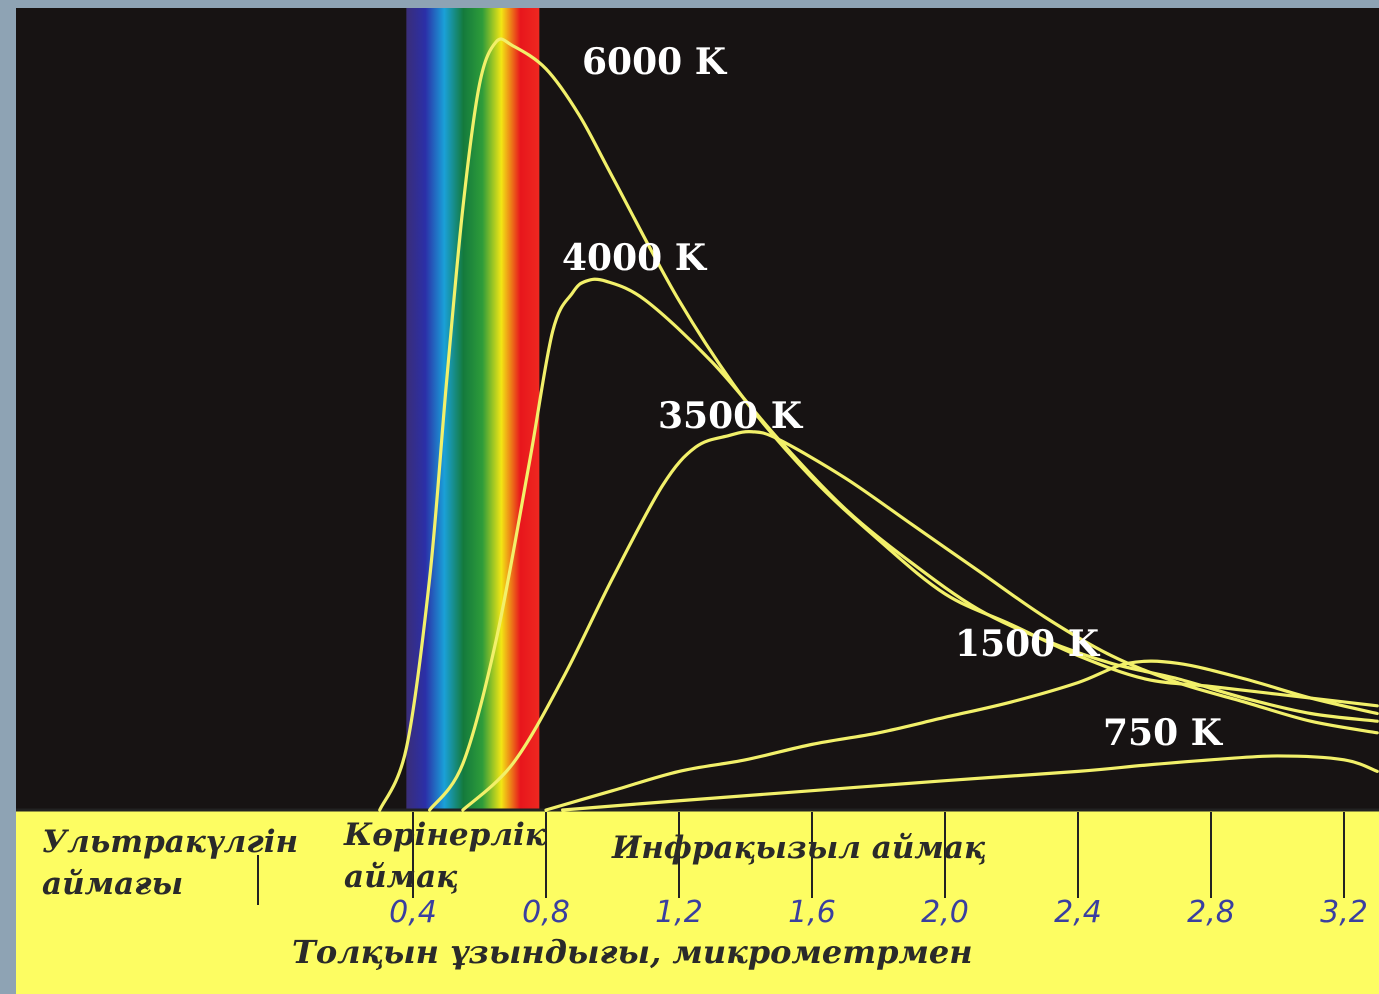 The width and height of the screenshot is (1379, 994). Describe the element at coordinates (413, 912) in the screenshot. I see `x-tick-label-0: 0,4` at that location.